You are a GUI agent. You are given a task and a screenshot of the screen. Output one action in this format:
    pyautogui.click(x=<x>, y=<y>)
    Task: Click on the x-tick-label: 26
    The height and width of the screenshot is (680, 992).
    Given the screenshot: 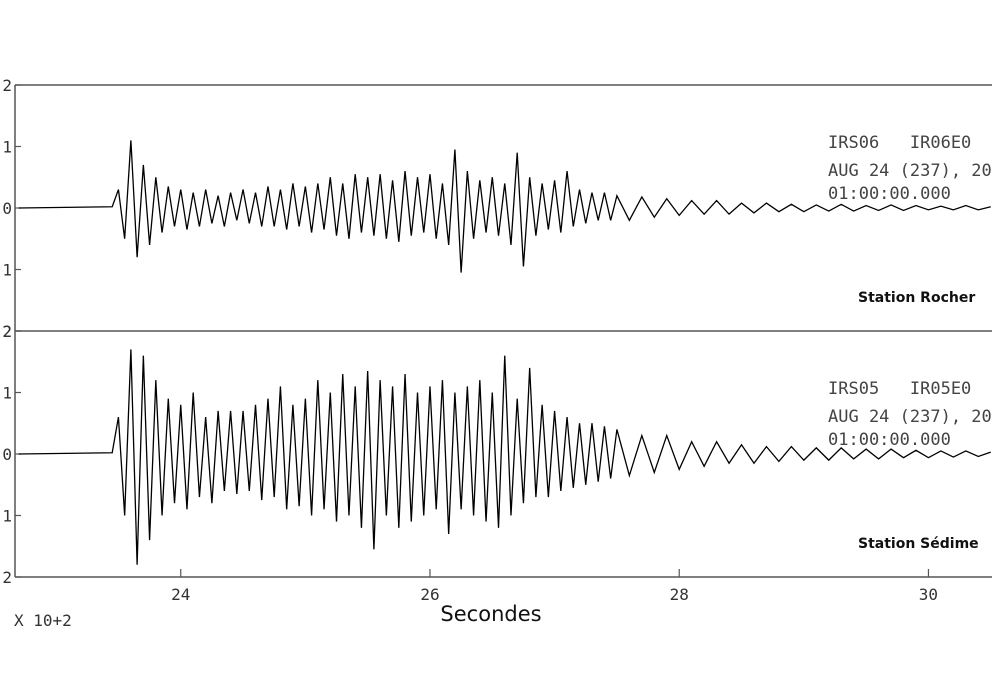 What is the action you would take?
    pyautogui.click(x=429, y=594)
    